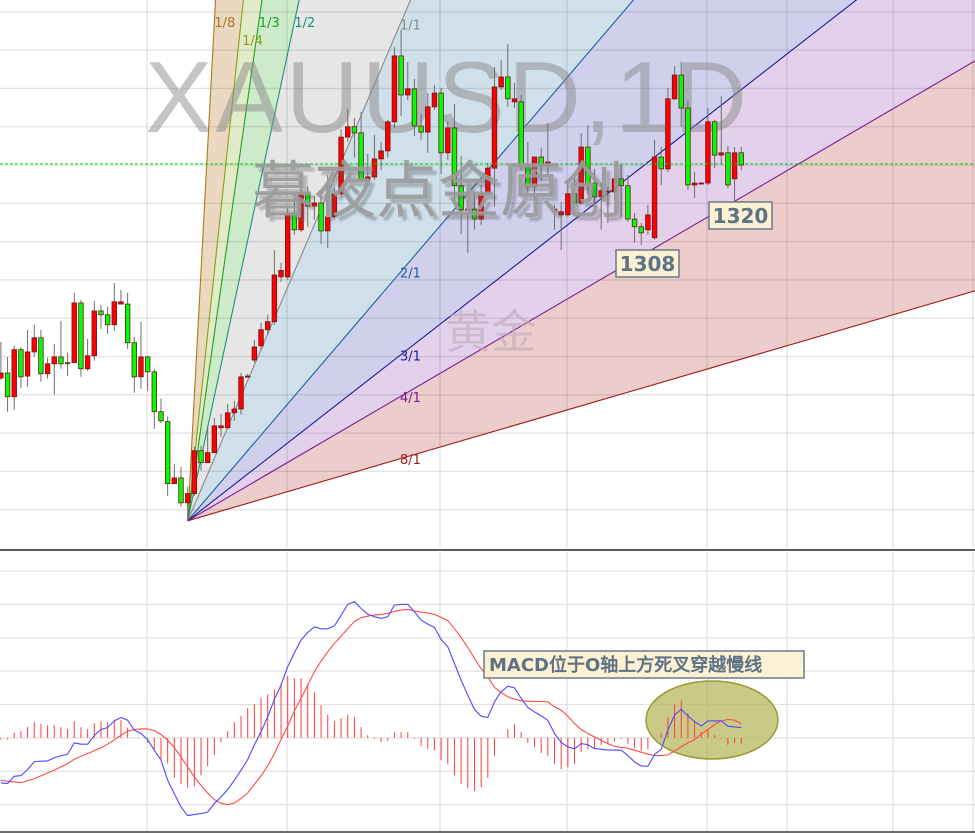 Image resolution: width=975 pixels, height=833 pixels. Describe the element at coordinates (487, 550) in the screenshot. I see `panel-separator` at that location.